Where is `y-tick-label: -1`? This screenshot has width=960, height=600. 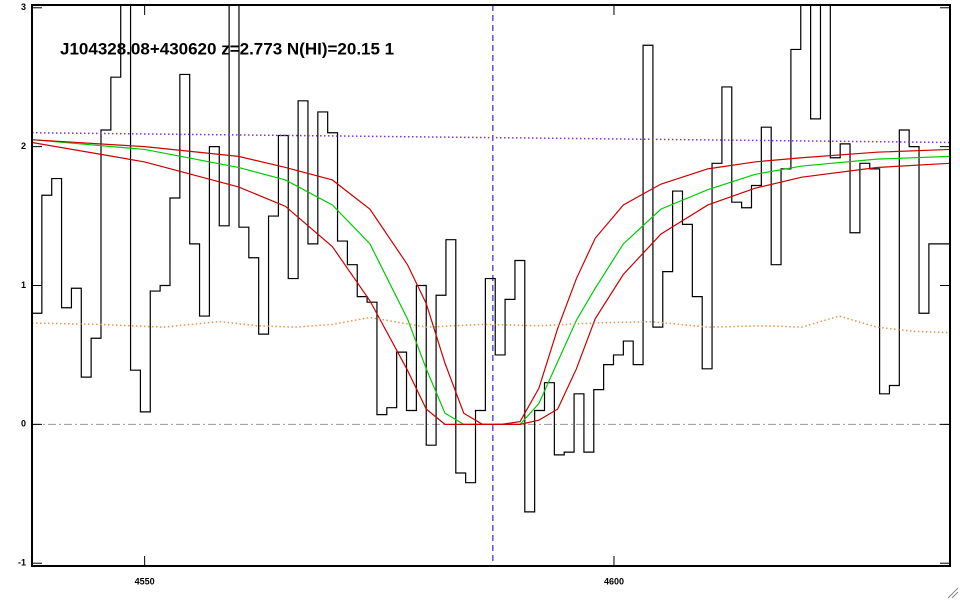 y-tick-label: -1 is located at coordinates (22, 563).